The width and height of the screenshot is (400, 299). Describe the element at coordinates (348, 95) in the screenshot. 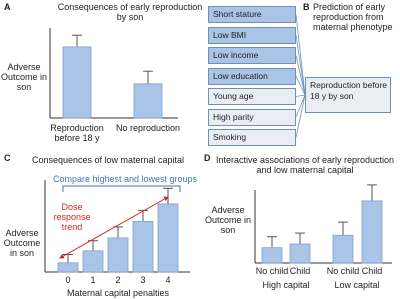

I see `outcome-box: Reproduction before 18 y by son` at that location.